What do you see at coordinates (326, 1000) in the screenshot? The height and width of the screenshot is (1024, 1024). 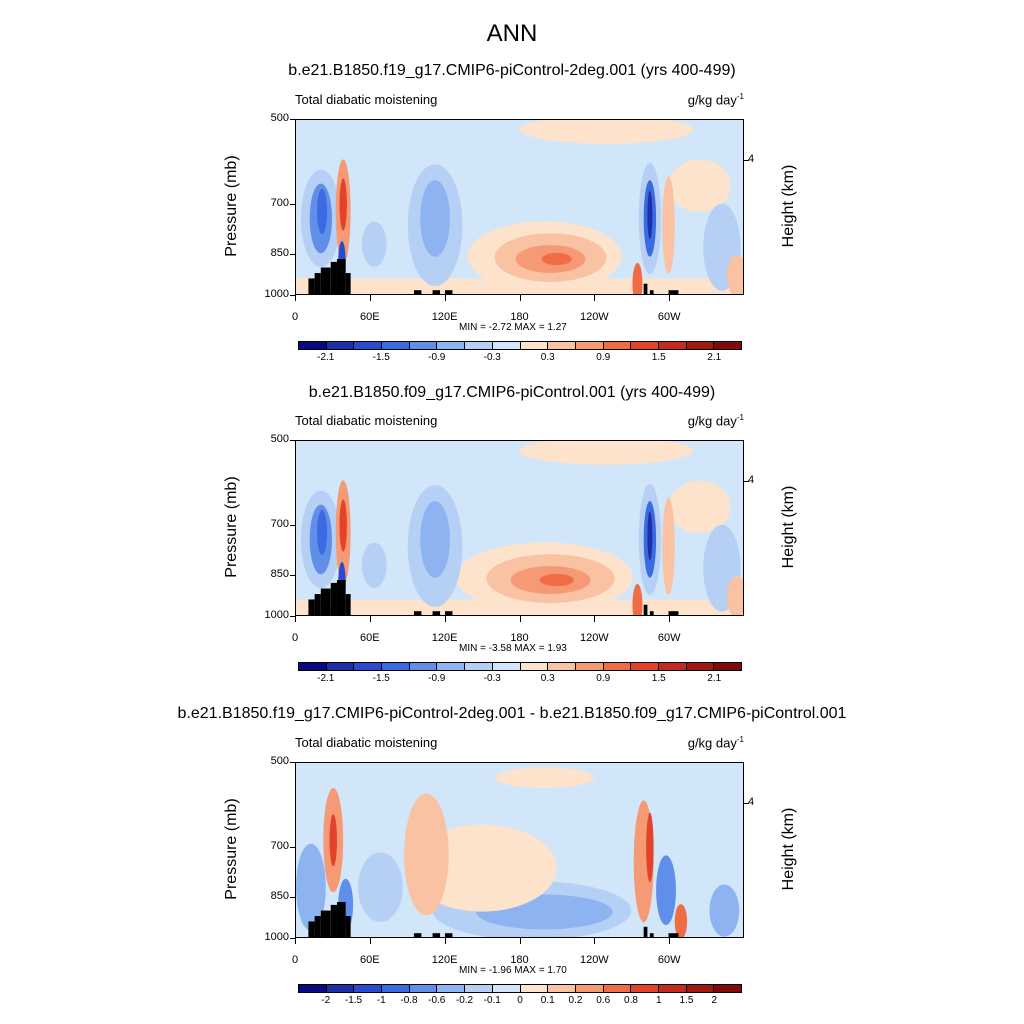 I see `colorbar-label: -2` at bounding box center [326, 1000].